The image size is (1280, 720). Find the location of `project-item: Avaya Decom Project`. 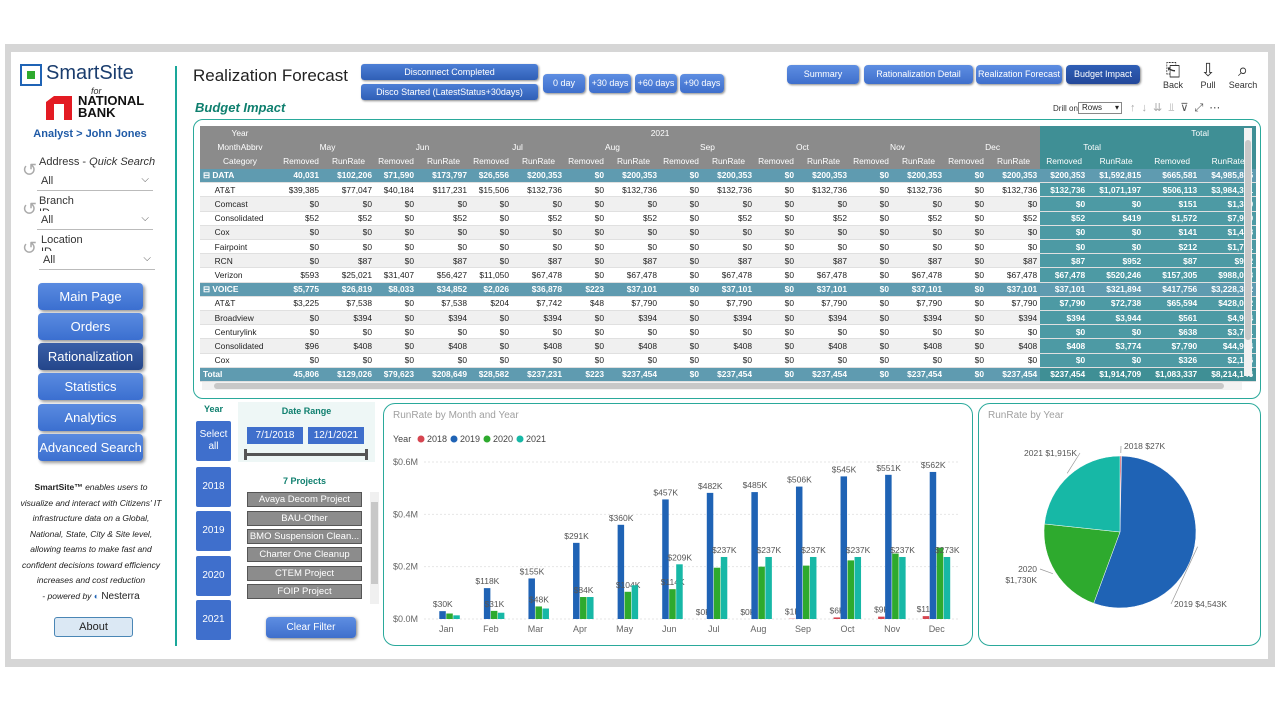

project-item: Avaya Decom Project is located at coordinates (304, 499).